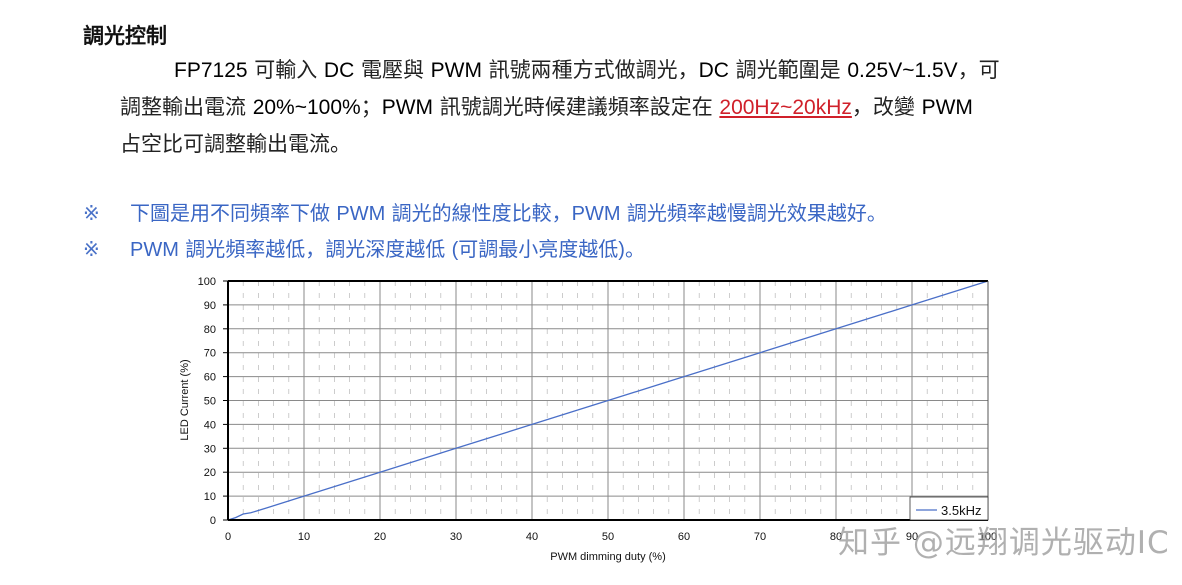 This screenshot has width=1182, height=585. What do you see at coordinates (213, 521) in the screenshot?
I see `y-tick-label: 0` at bounding box center [213, 521].